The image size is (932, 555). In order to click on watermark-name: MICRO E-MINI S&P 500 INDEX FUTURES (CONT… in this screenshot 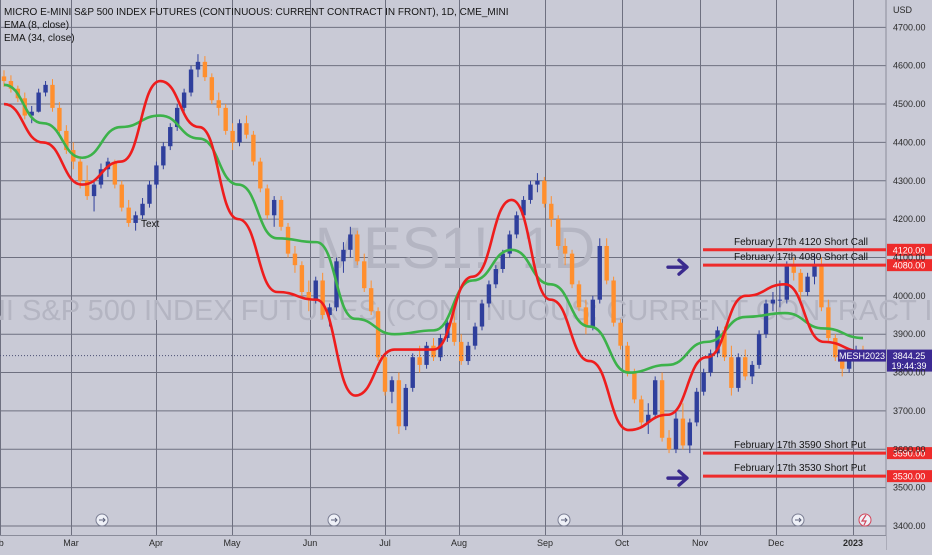, I will do `click(466, 311)`.